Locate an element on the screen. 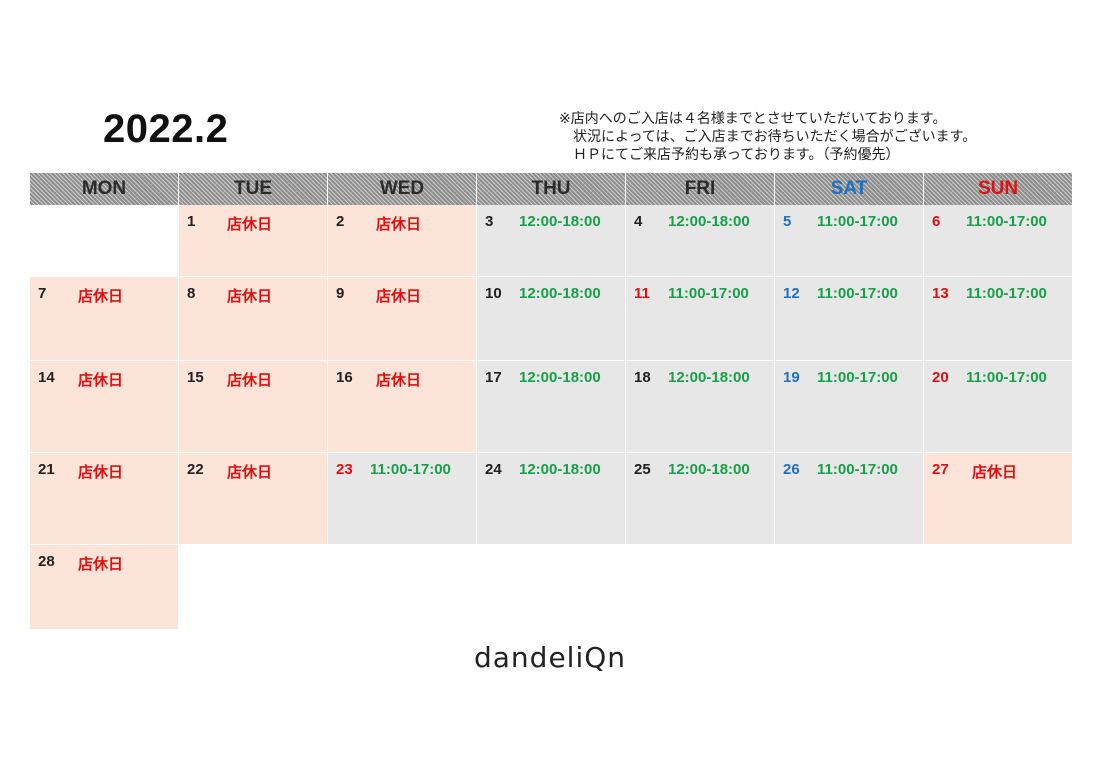 Image resolution: width=1100 pixels, height=778 pixels. weekday-header-sun: SUN is located at coordinates (998, 189).